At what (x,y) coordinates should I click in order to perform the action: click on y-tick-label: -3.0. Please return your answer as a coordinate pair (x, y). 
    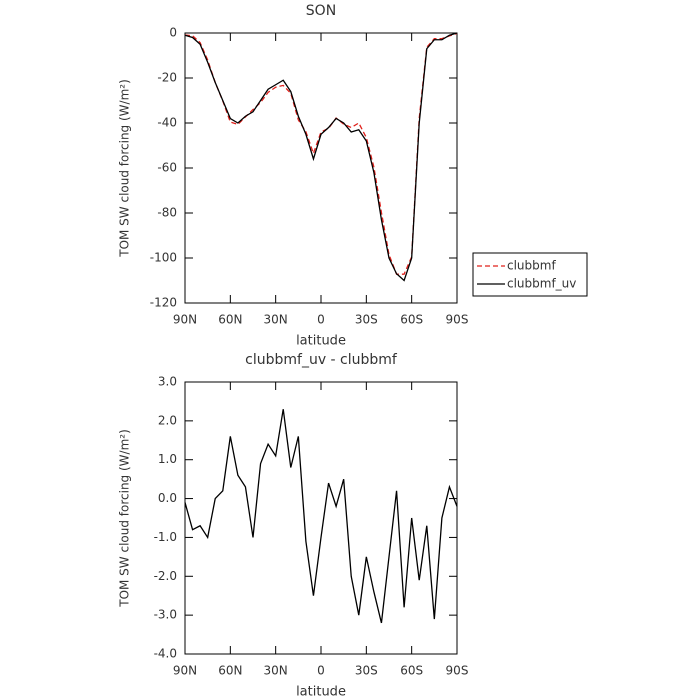
    Looking at the image, I should click on (165, 615).